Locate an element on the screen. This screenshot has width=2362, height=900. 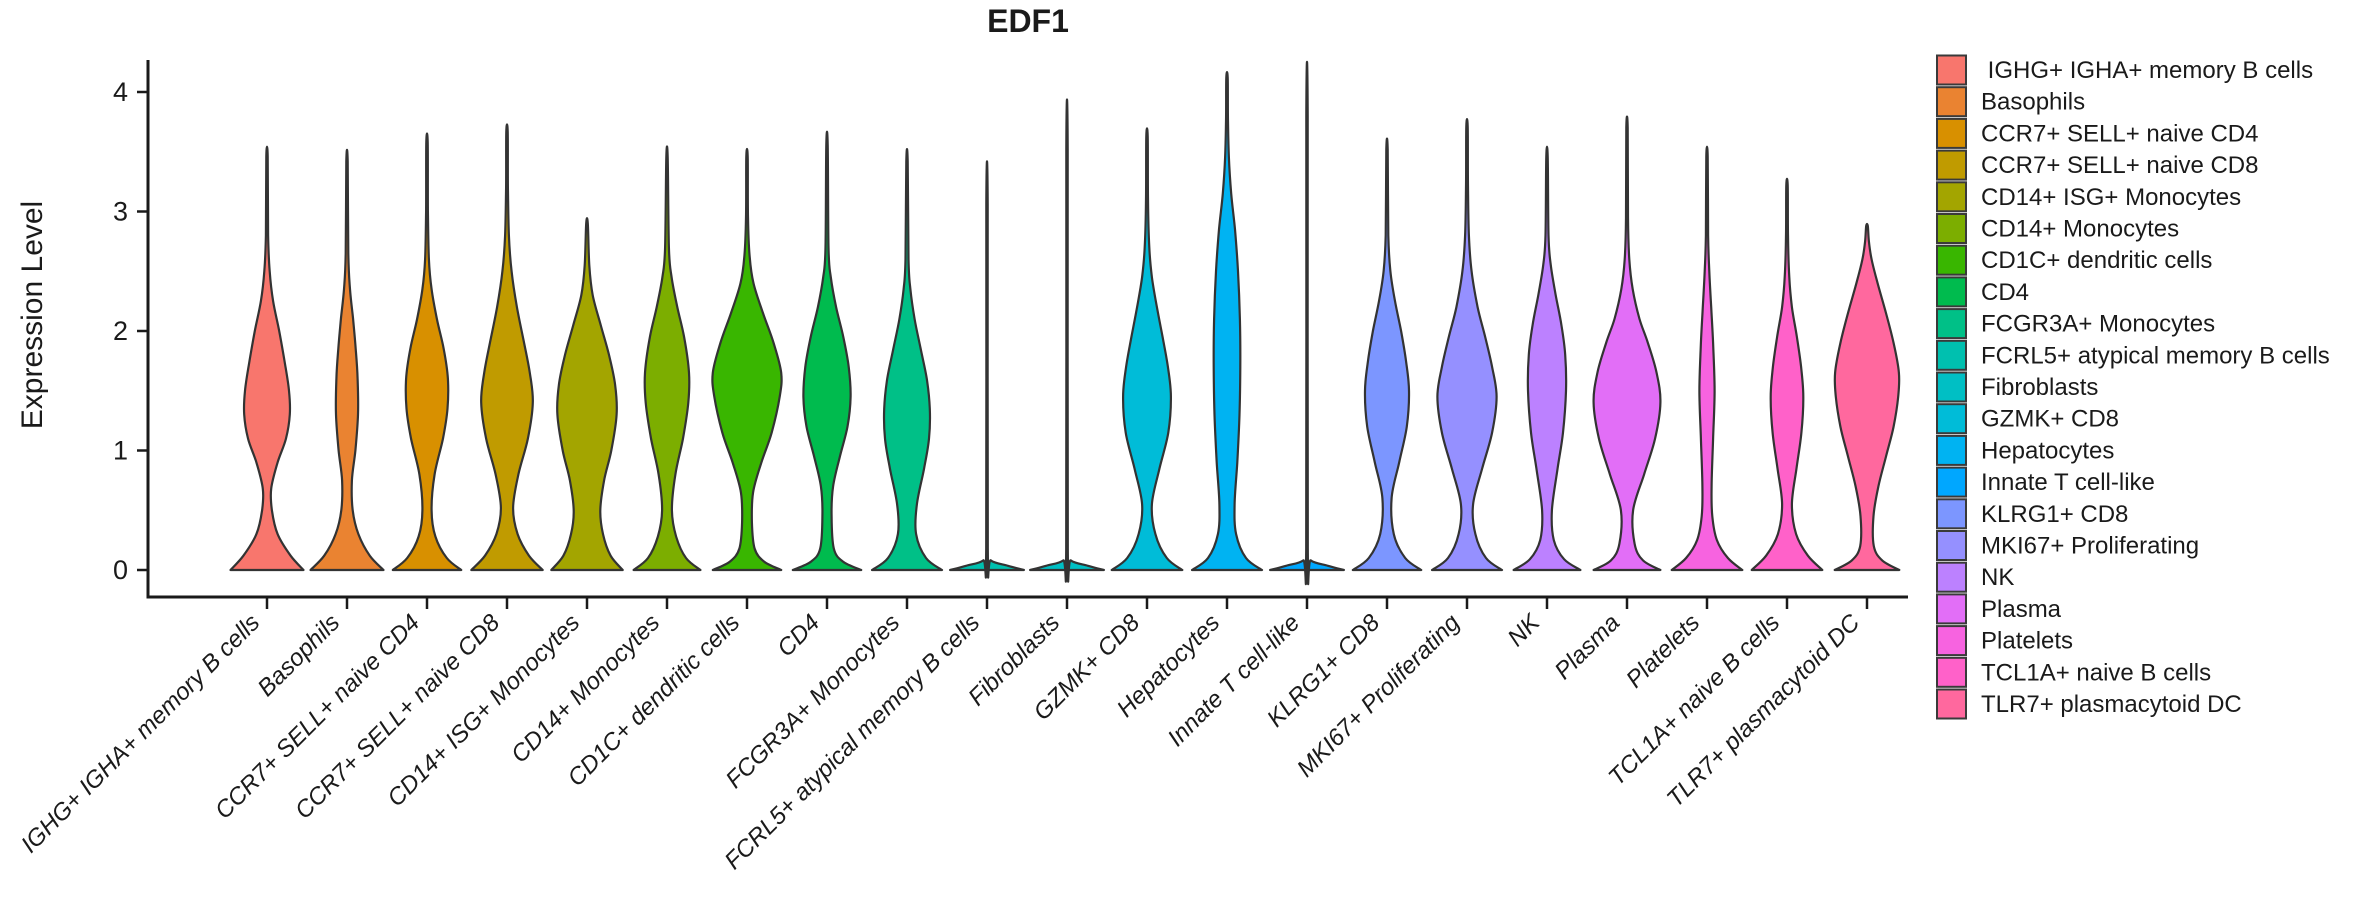
violin-klrg1-cd8 is located at coordinates (1387, 354).